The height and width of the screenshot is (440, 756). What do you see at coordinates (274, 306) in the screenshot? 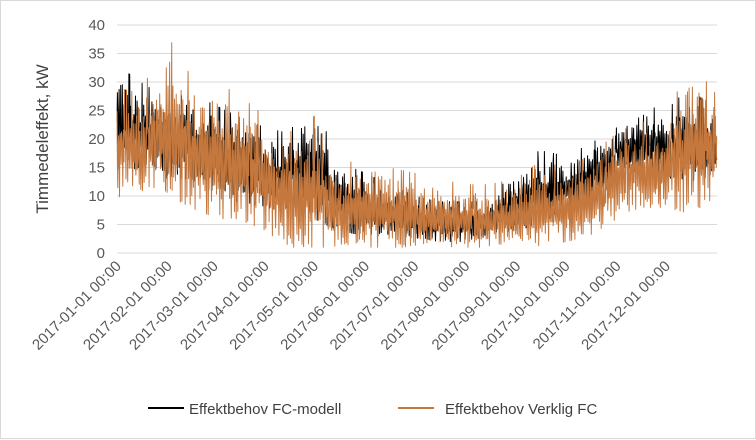
I see `x-tick-label: 2017-05-01 00:00` at bounding box center [274, 306].